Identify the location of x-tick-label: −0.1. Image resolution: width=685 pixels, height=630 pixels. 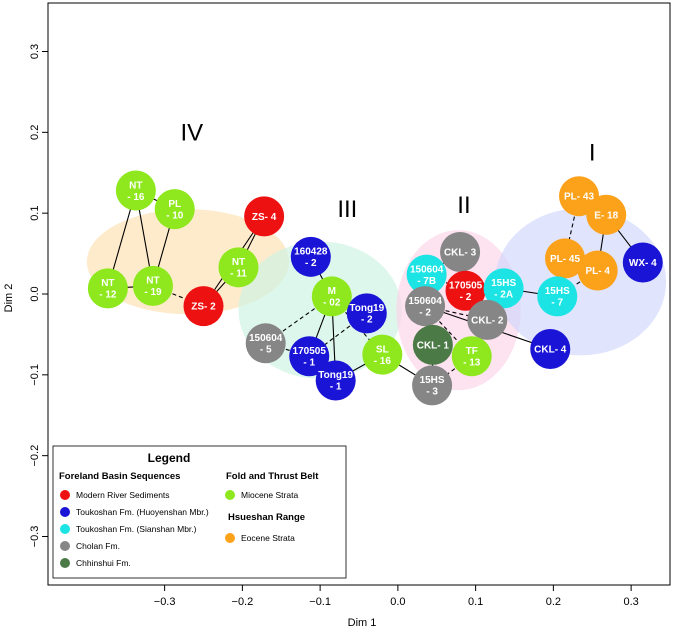
(320, 602).